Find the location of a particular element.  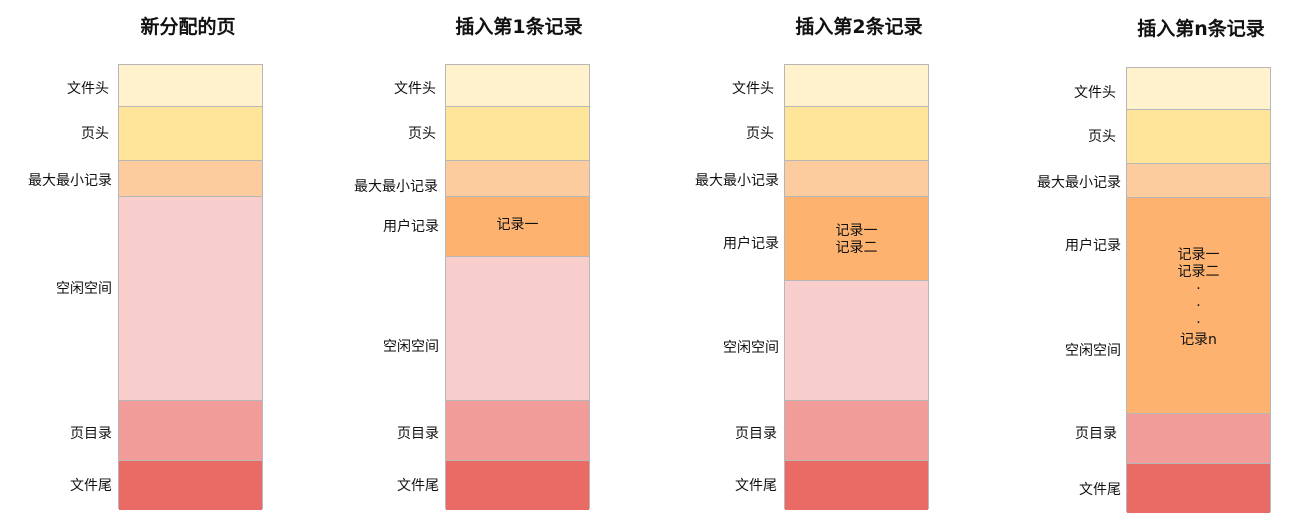

record-content: 记录一 记录二 is located at coordinates (856, 240).